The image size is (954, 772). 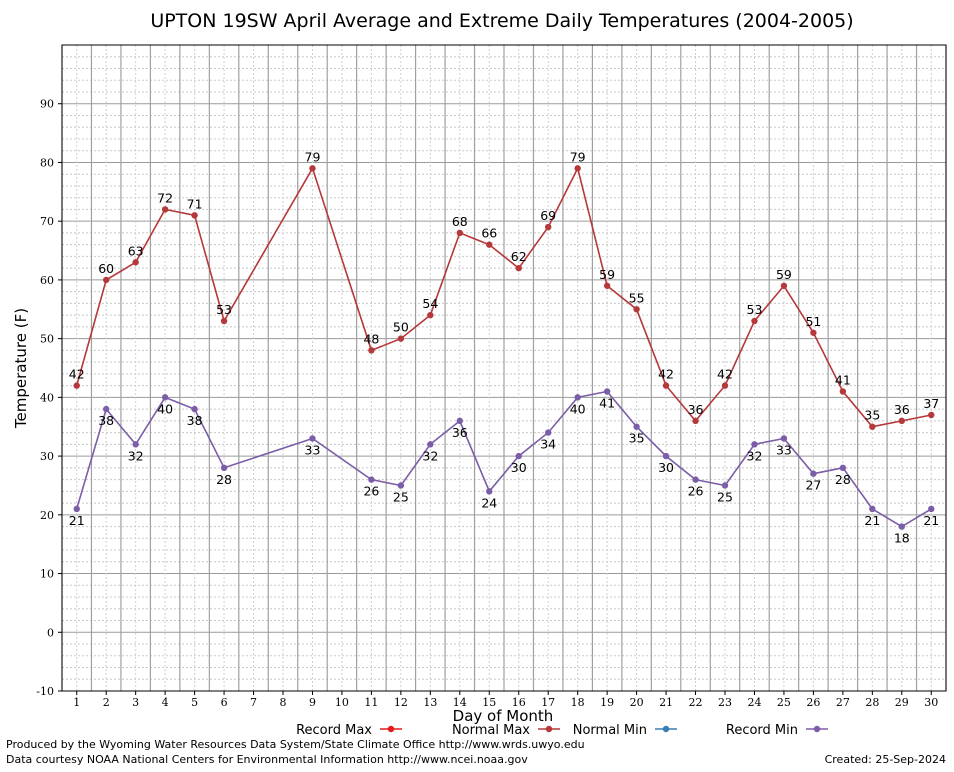 What do you see at coordinates (47, 162) in the screenshot?
I see `y-tick-label: 80` at bounding box center [47, 162].